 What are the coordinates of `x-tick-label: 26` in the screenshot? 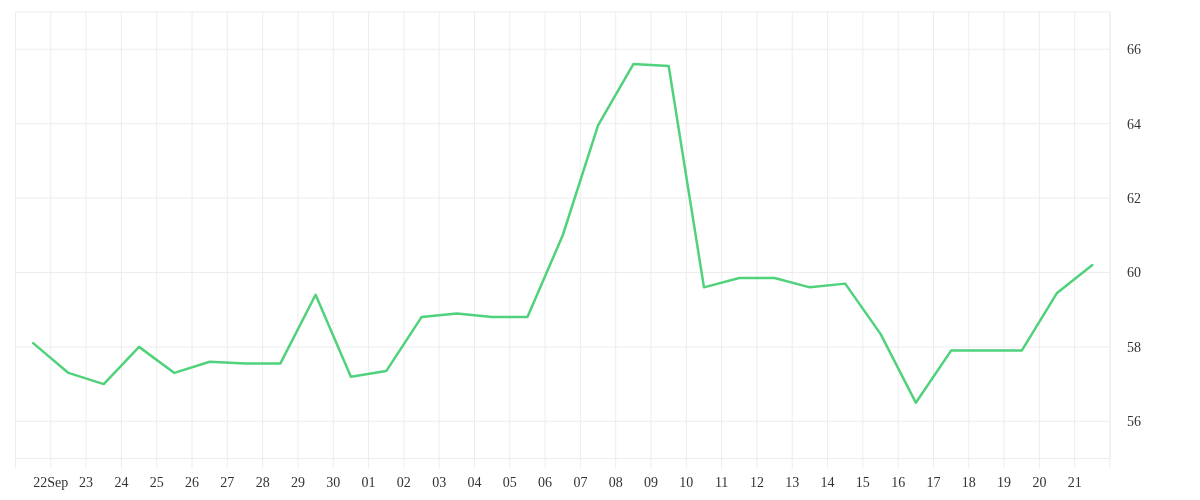 It's located at (192, 483).